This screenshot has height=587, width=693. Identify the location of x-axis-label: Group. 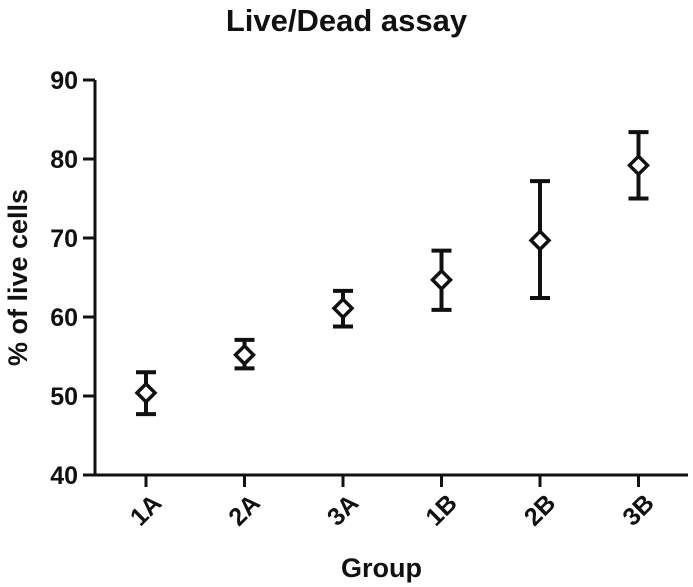
(381, 568).